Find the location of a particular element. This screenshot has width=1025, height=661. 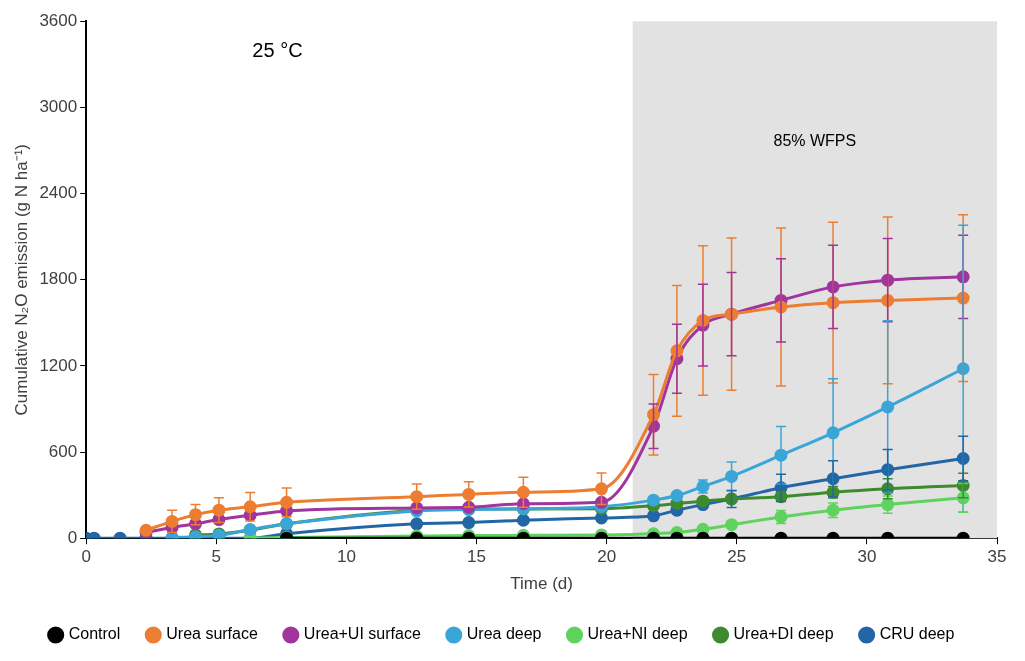

y-tick-label: 1800 is located at coordinates (58, 279).